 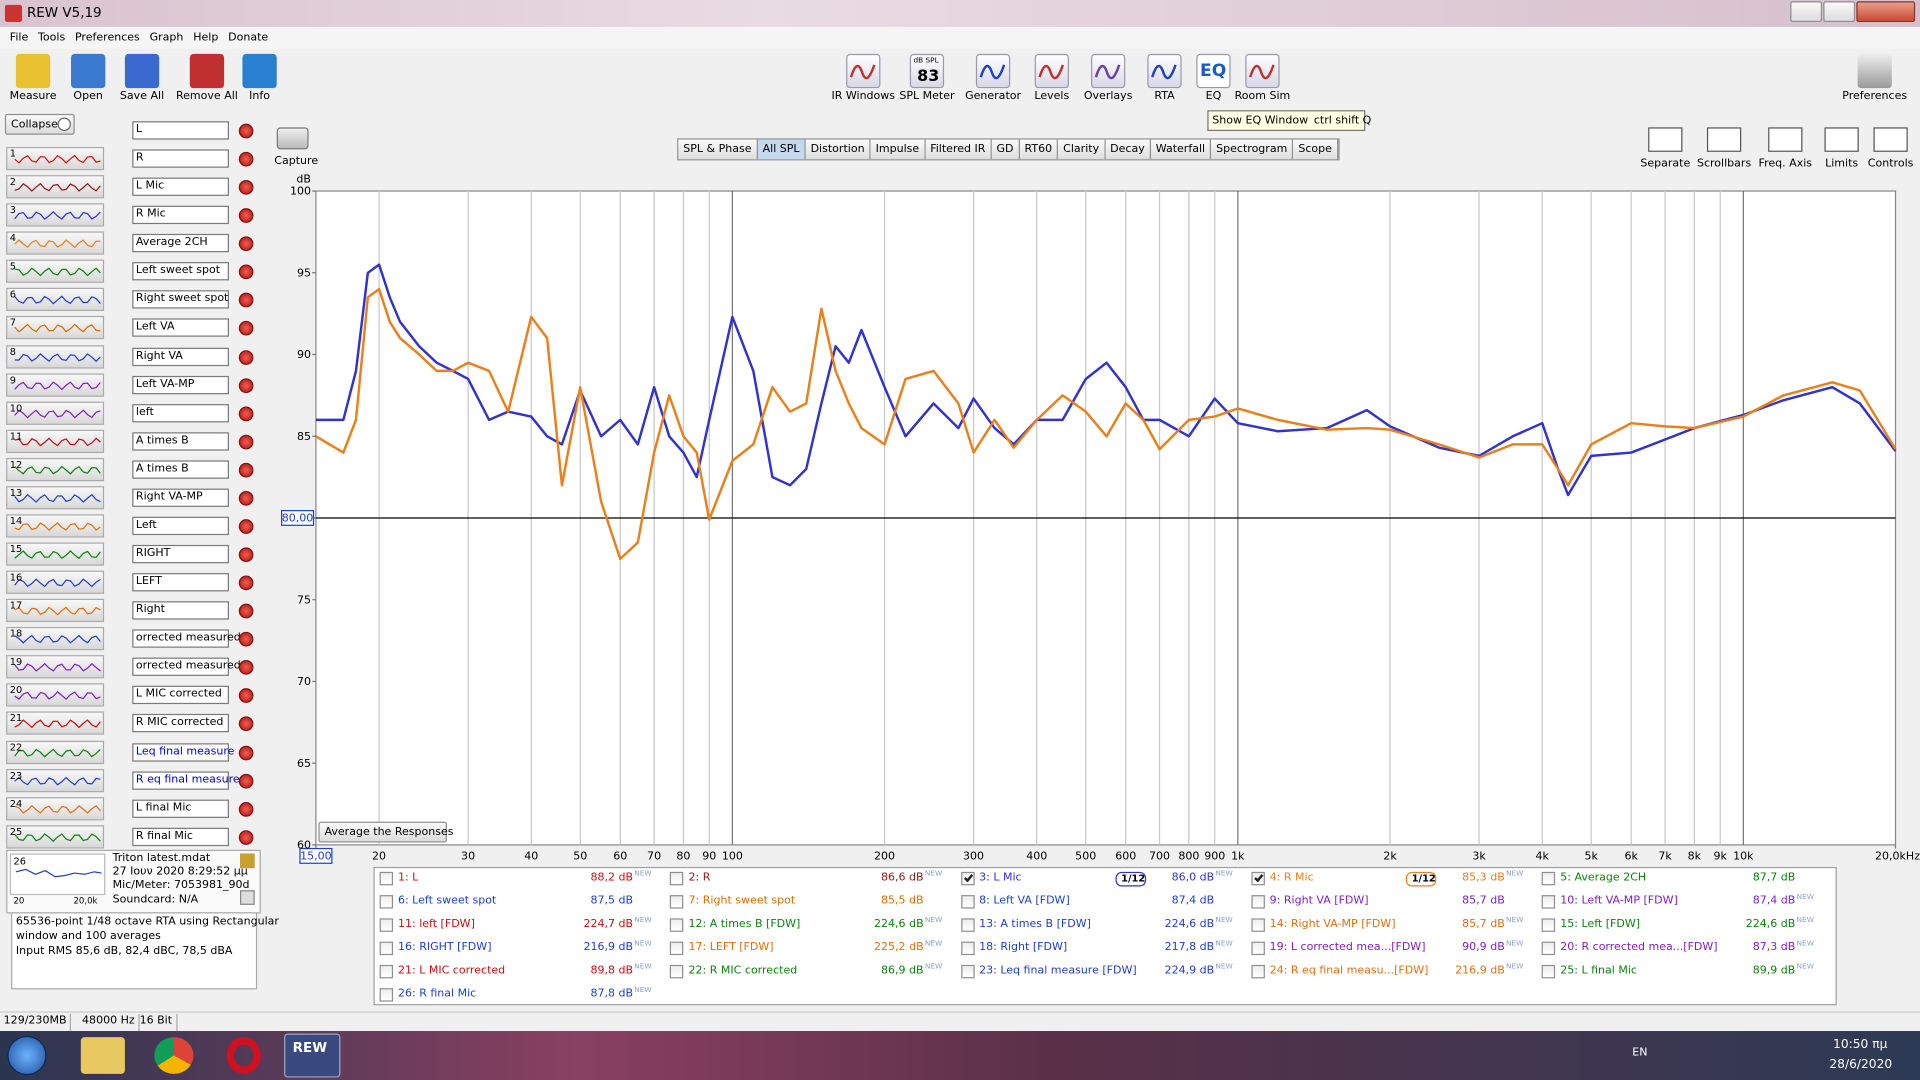 What do you see at coordinates (139, 158) in the screenshot?
I see `measurement-name: R` at bounding box center [139, 158].